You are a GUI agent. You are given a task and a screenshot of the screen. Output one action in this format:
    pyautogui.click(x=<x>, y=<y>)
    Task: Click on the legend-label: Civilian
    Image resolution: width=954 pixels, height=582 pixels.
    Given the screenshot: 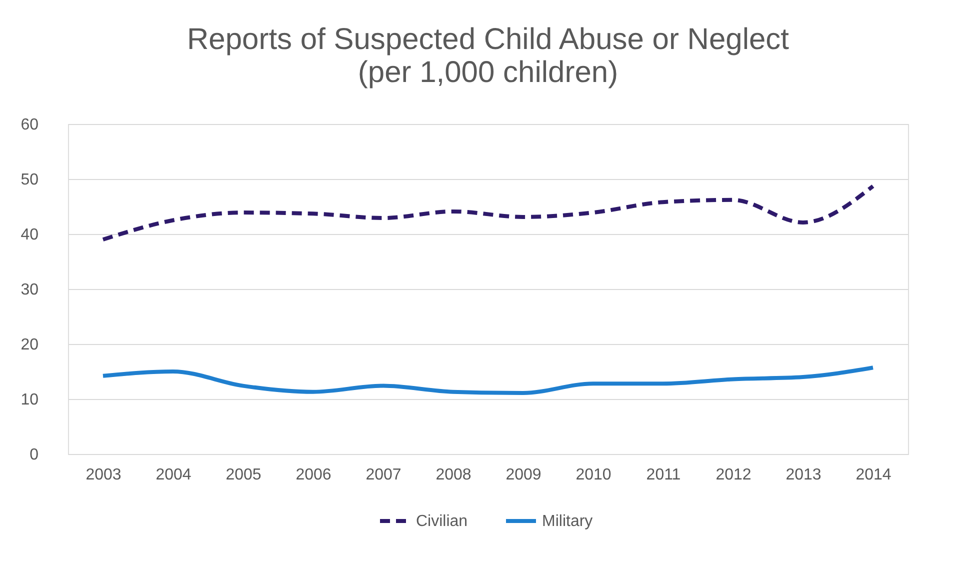 What is the action you would take?
    pyautogui.click(x=442, y=521)
    